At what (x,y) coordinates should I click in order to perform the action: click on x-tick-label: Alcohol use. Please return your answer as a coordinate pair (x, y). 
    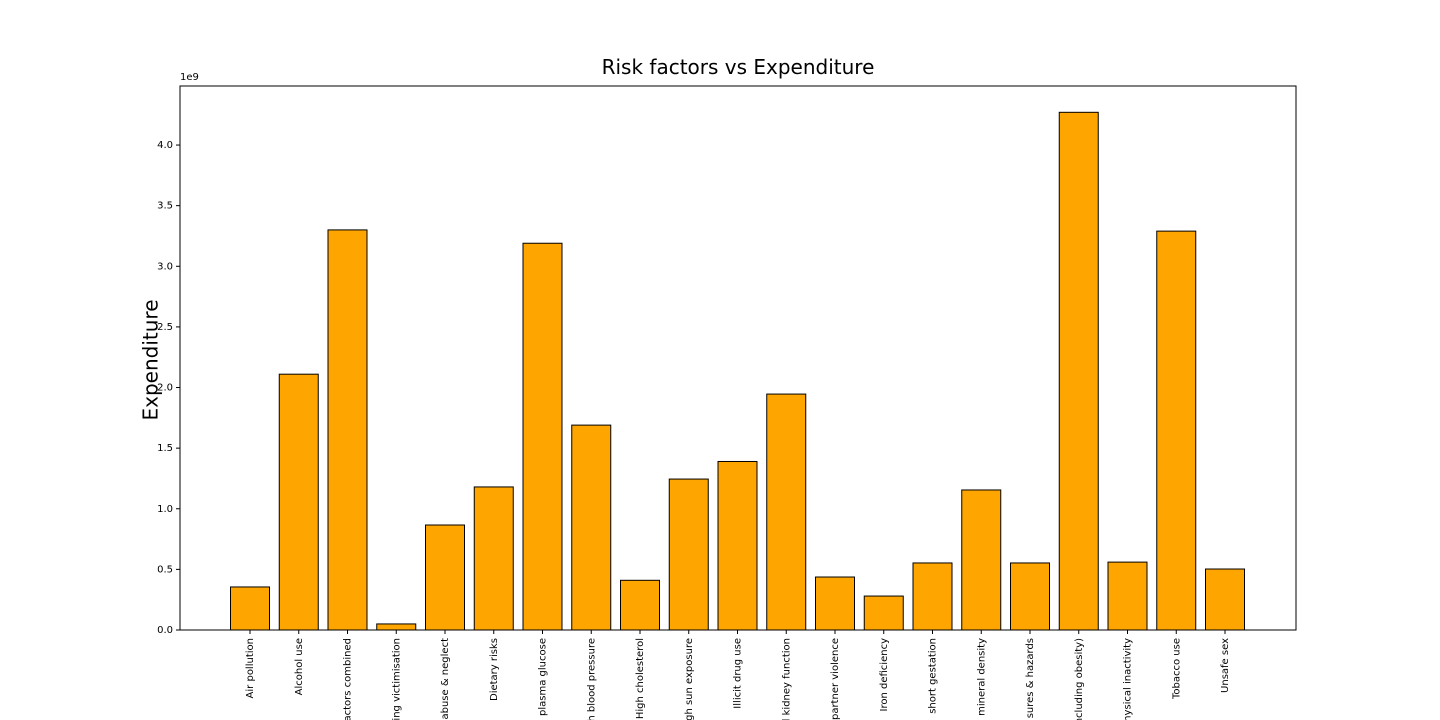
    Looking at the image, I should click on (299, 666).